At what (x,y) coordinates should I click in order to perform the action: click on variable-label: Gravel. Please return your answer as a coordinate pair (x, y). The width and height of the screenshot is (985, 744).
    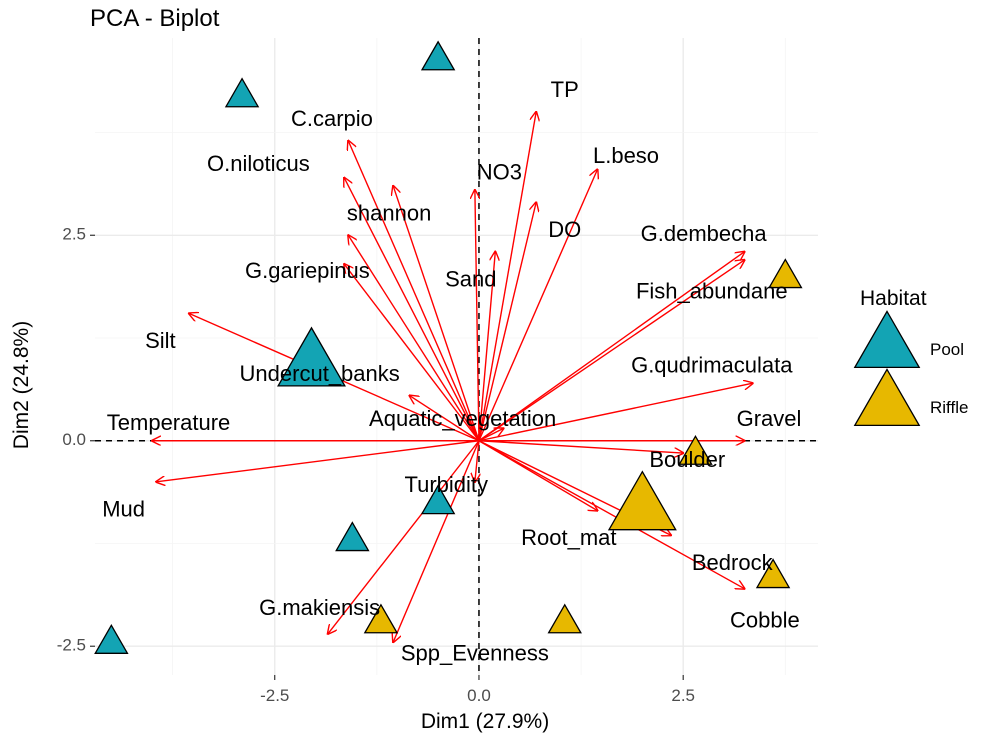
    Looking at the image, I should click on (769, 418).